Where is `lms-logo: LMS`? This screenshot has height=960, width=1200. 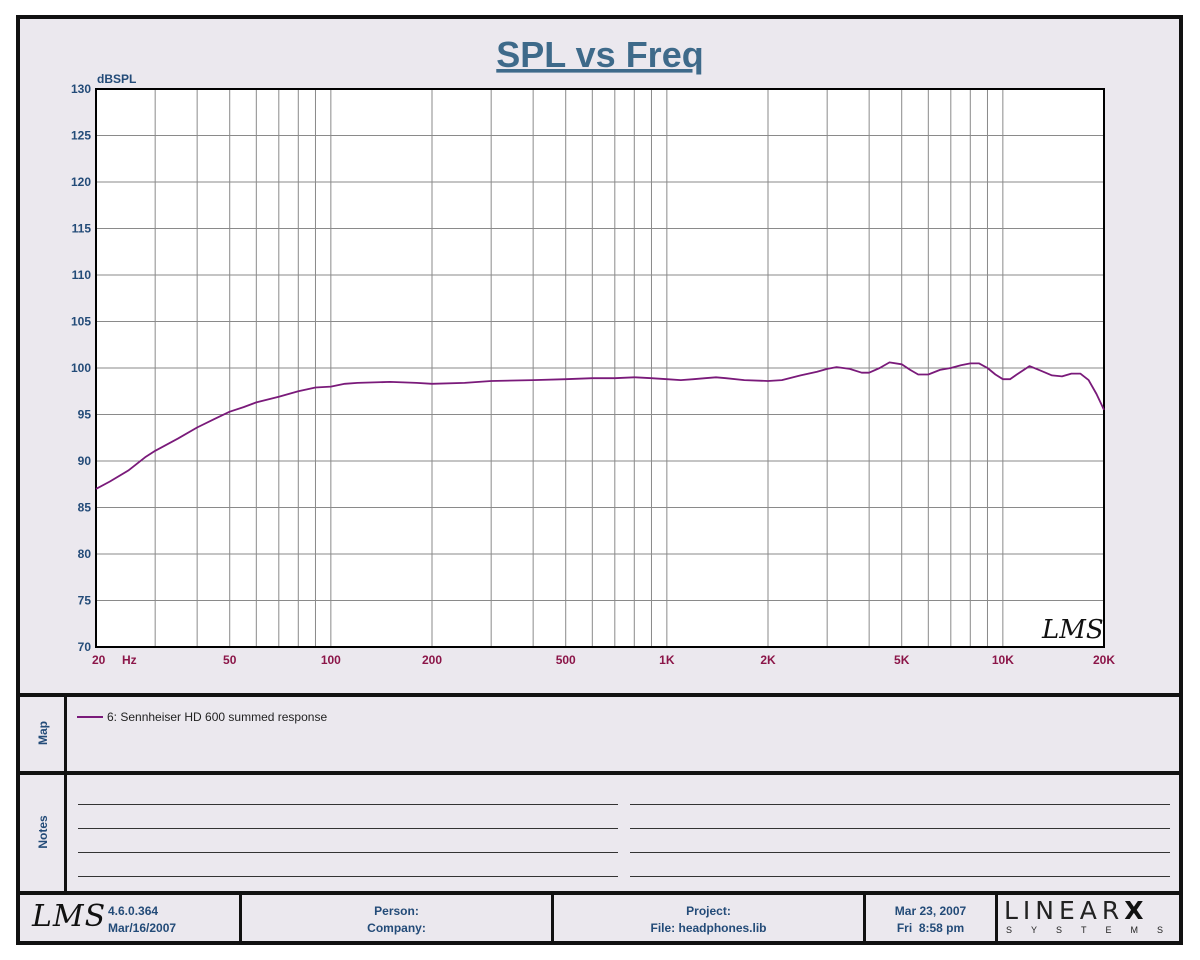
lms-logo: LMS is located at coordinates (69, 916).